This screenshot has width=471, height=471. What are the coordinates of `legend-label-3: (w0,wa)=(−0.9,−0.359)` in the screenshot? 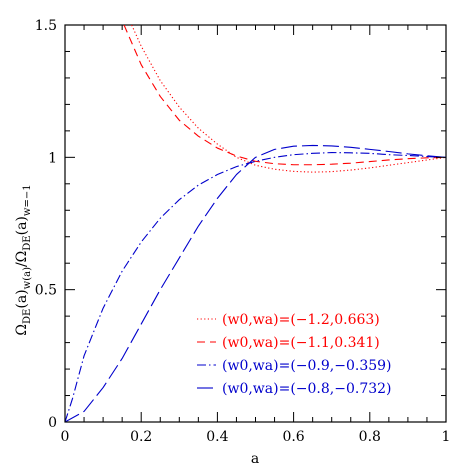 It's located at (307, 366).